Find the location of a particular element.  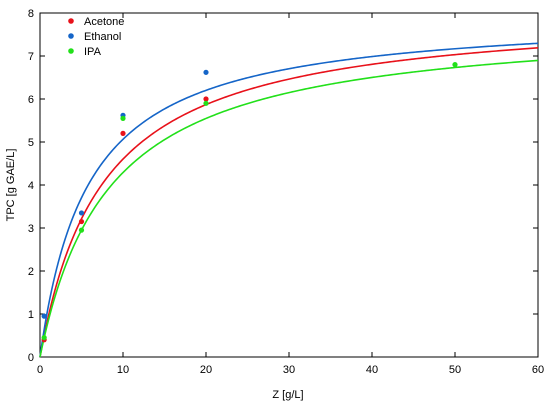

x-axis-title: Z [g/L] is located at coordinates (287, 395).